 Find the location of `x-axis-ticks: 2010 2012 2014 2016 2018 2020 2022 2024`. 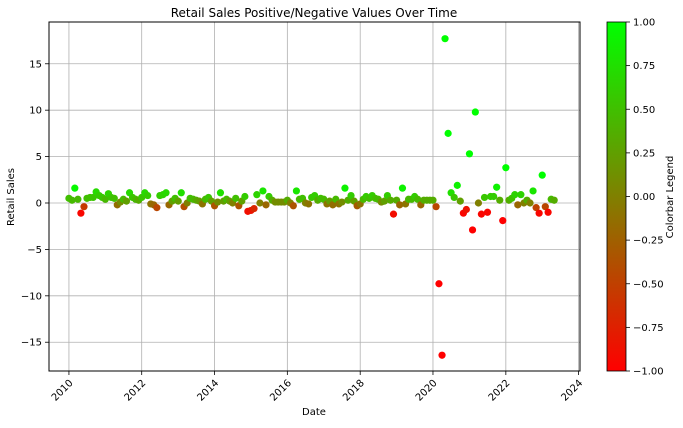

x-axis-ticks: 2010 2012 2014 2016 2018 2020 2022 2024 is located at coordinates (317, 387).